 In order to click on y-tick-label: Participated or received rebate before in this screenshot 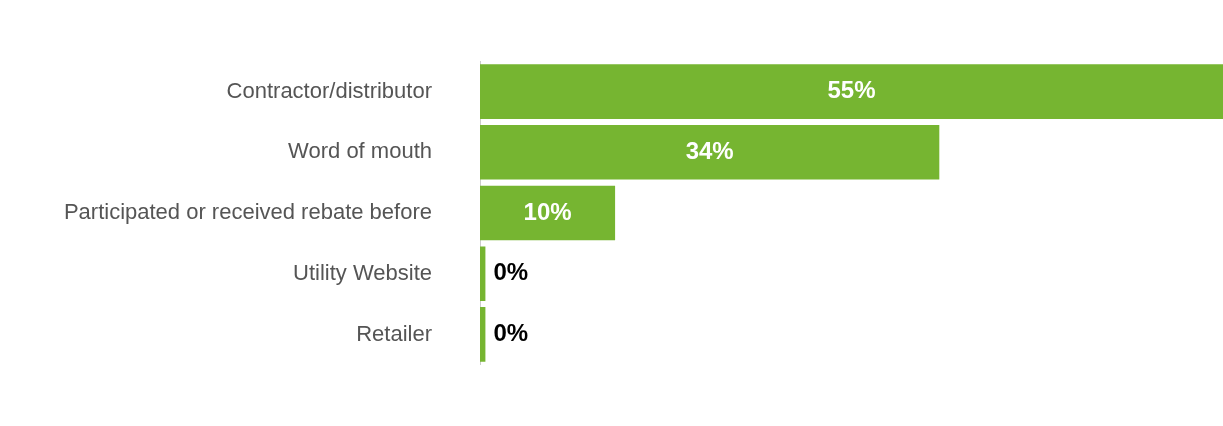, I will do `click(247, 212)`.